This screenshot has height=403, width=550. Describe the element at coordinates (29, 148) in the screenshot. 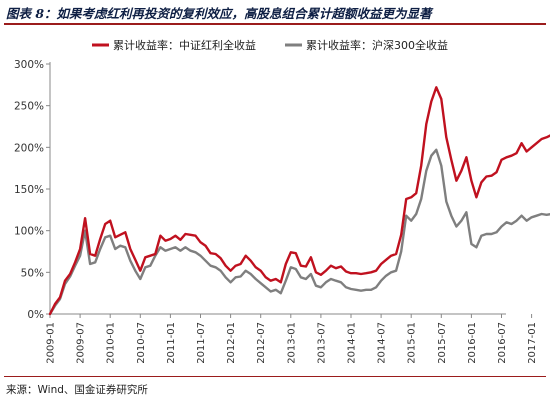

I see `y-tick-label: 200%` at that location.